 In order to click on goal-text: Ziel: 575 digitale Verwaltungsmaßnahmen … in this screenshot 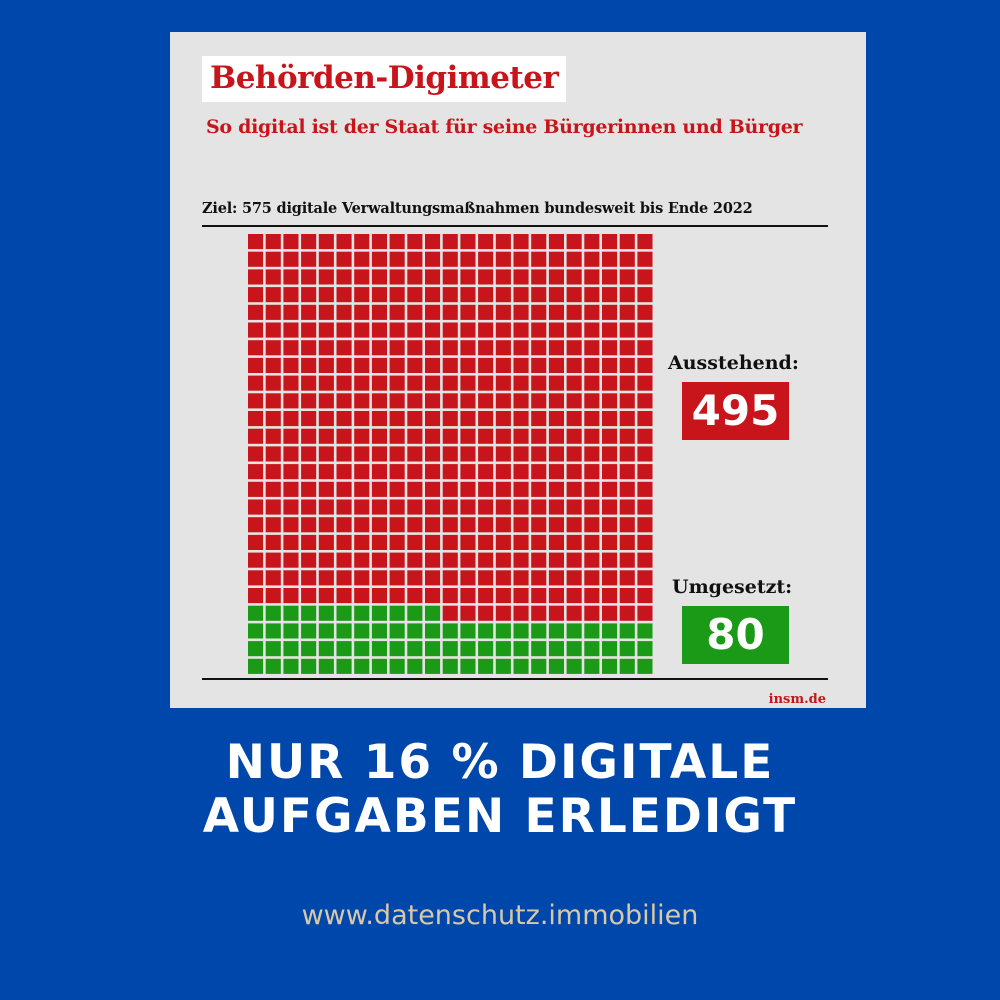, I will do `click(477, 208)`.